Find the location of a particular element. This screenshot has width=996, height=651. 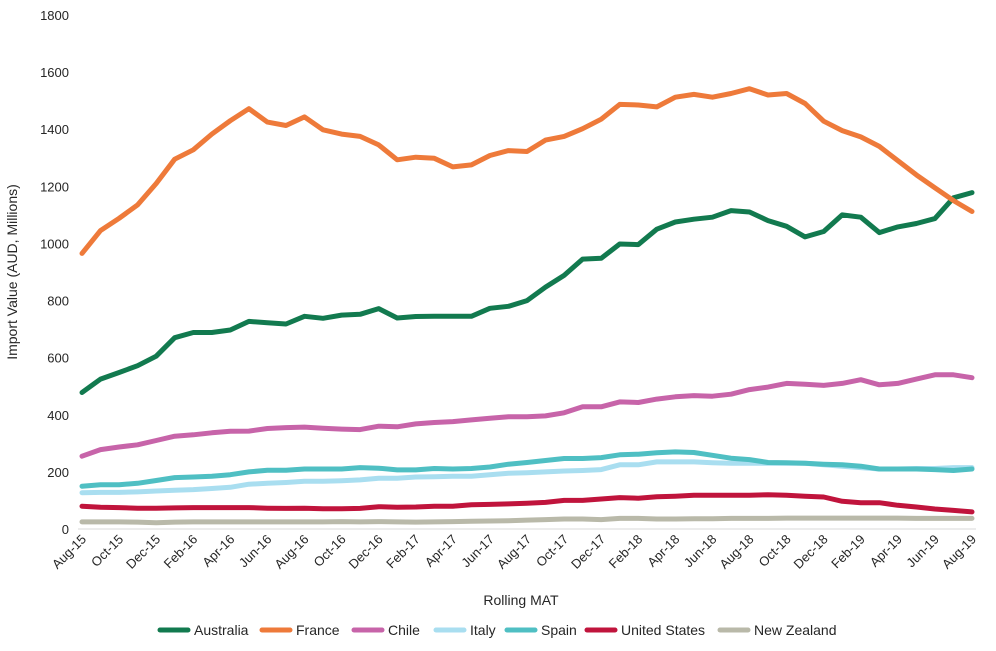

legend-item-australia: Australia is located at coordinates (203, 630).